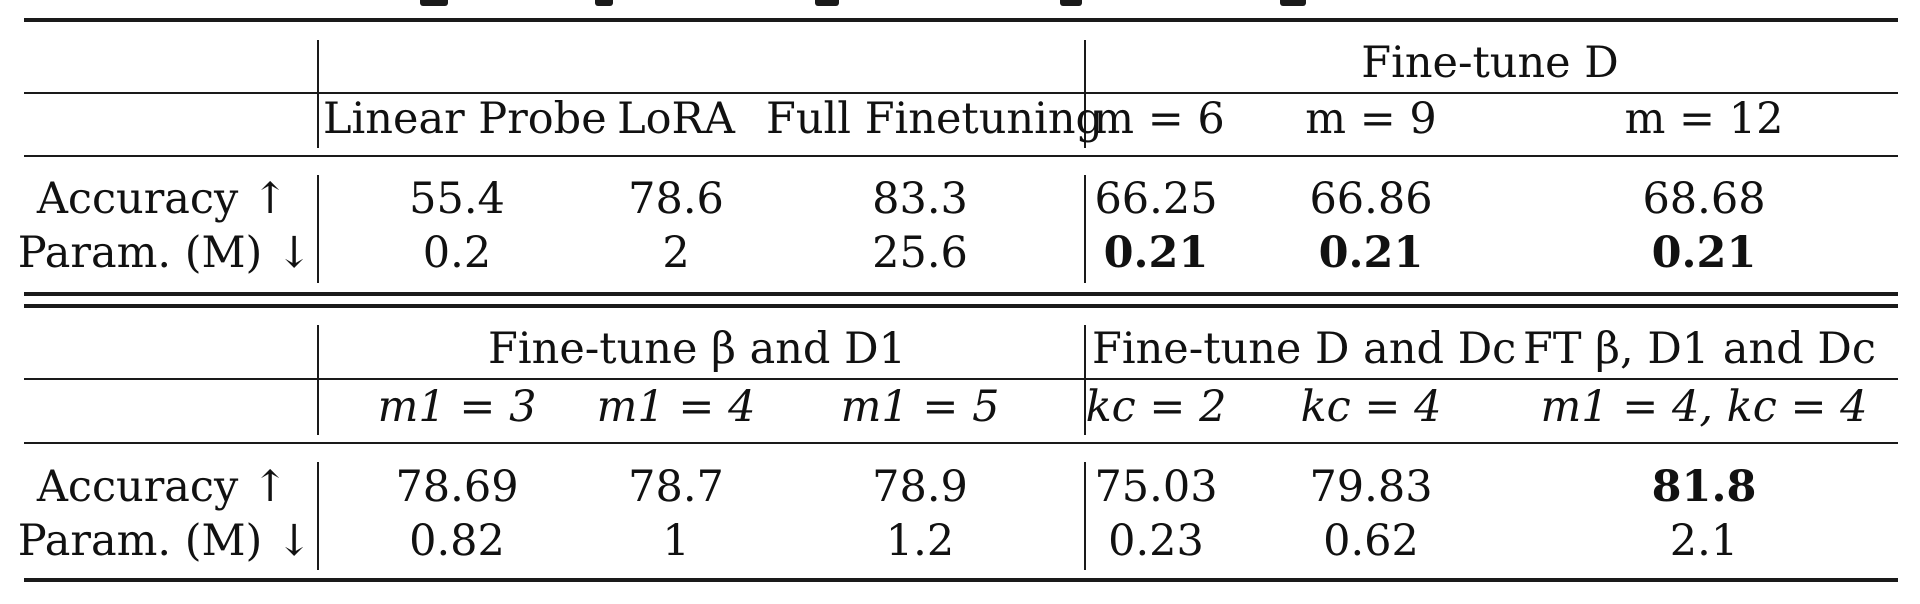 This screenshot has width=1920, height=604. I want to click on cell-value: 2, so click(676, 253).